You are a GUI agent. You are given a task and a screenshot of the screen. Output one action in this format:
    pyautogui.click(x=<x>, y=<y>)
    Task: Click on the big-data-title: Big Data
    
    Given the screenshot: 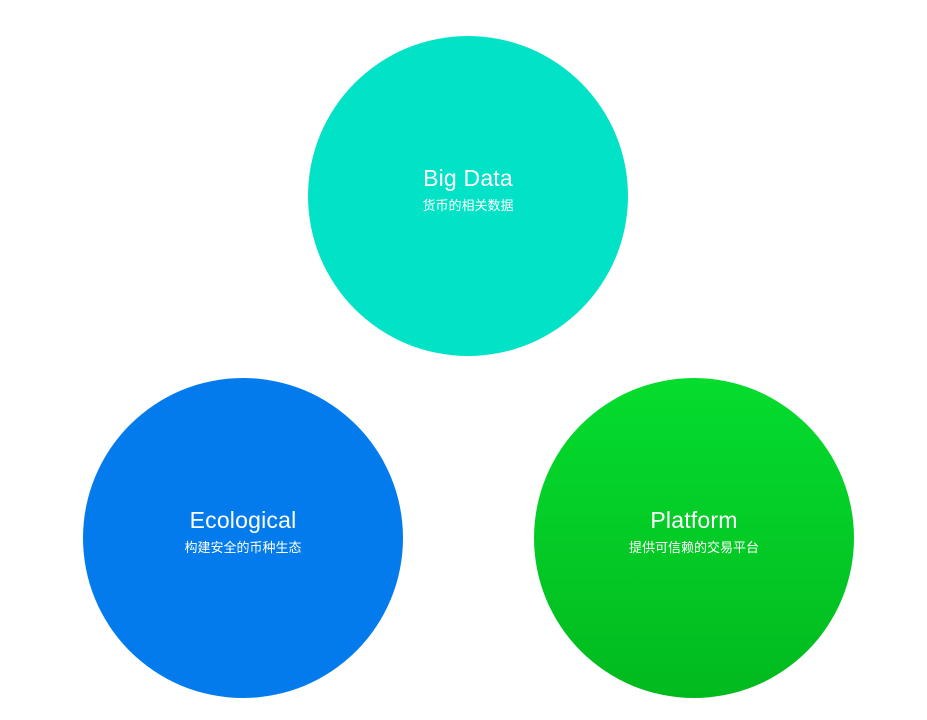 What is the action you would take?
    pyautogui.click(x=468, y=178)
    